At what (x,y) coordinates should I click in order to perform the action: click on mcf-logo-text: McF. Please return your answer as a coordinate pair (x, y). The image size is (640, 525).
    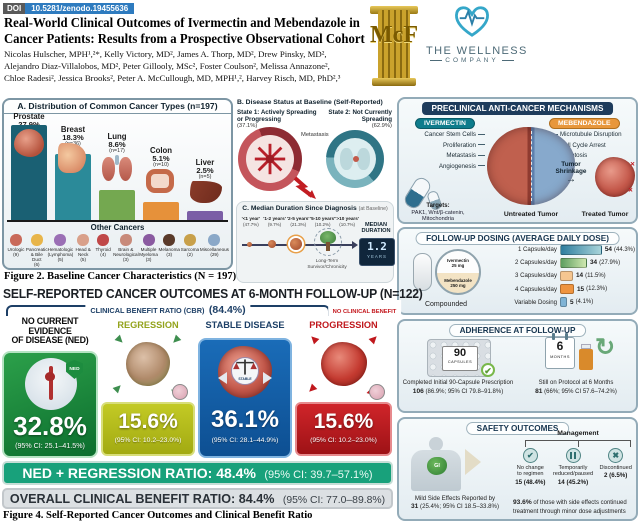
    Looking at the image, I should click on (394, 35).